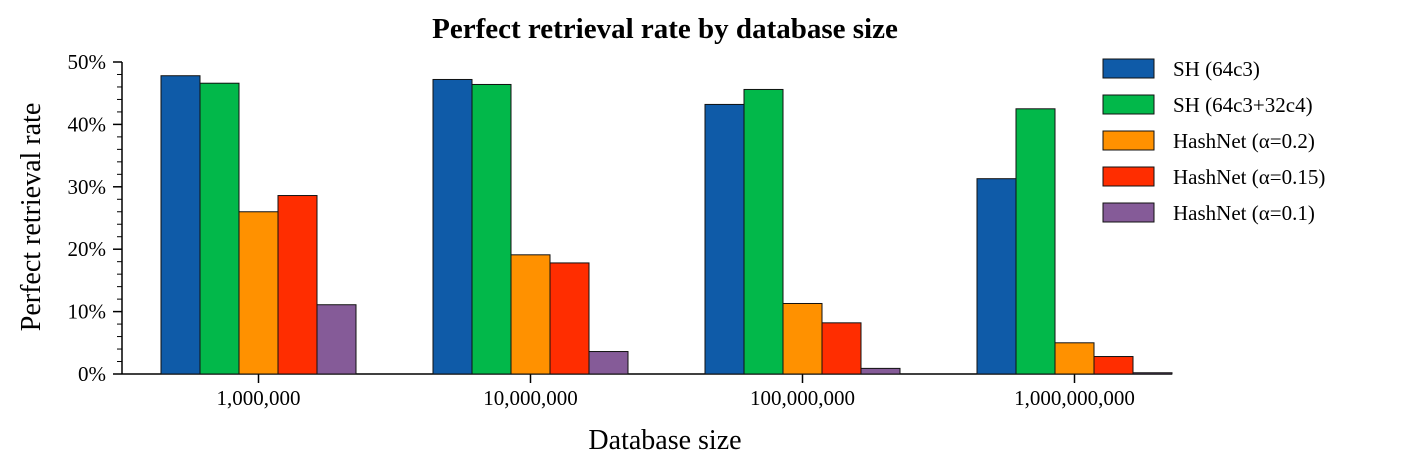 The width and height of the screenshot is (1415, 472). What do you see at coordinates (259, 398) in the screenshot?
I see `x-tick-label: 1,000,000` at bounding box center [259, 398].